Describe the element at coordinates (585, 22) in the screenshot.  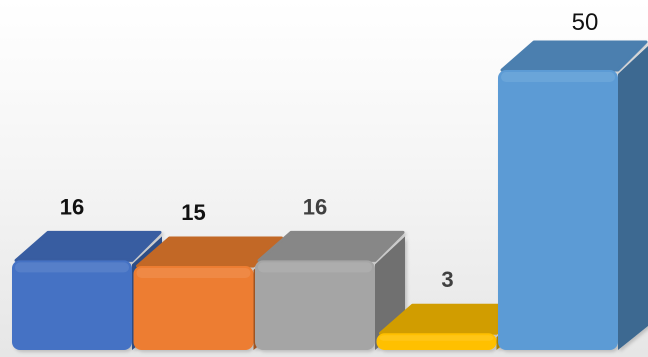
I see `data-label-bar-5: 50` at that location.